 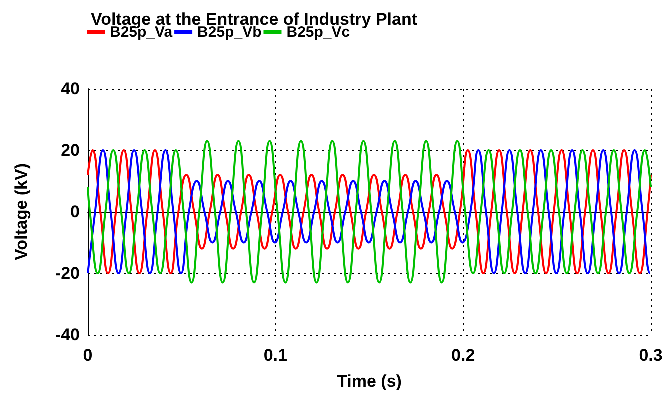 I want to click on y-tick-label: 20, so click(x=70, y=150).